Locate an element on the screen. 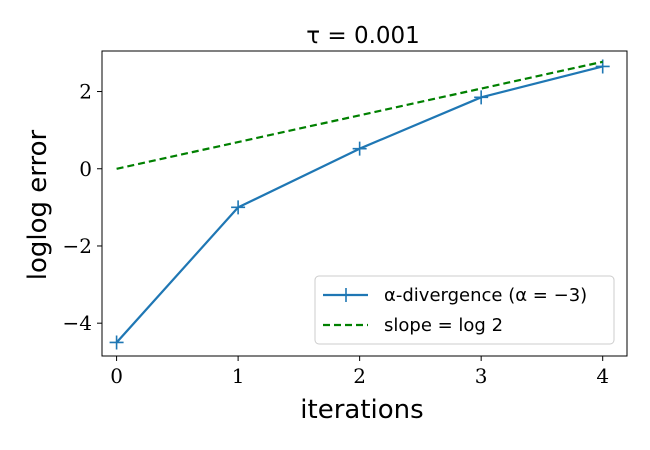 The image size is (650, 450). y-axis: −4 −2 0 2 is located at coordinates (82, 207).